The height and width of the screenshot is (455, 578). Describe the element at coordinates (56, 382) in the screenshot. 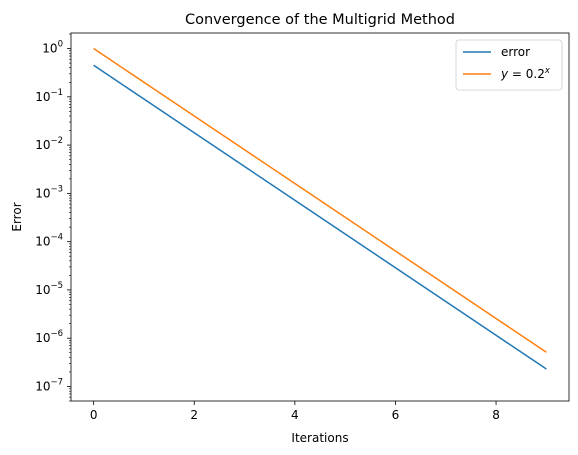

I see `y-tick-exponent: −7` at that location.